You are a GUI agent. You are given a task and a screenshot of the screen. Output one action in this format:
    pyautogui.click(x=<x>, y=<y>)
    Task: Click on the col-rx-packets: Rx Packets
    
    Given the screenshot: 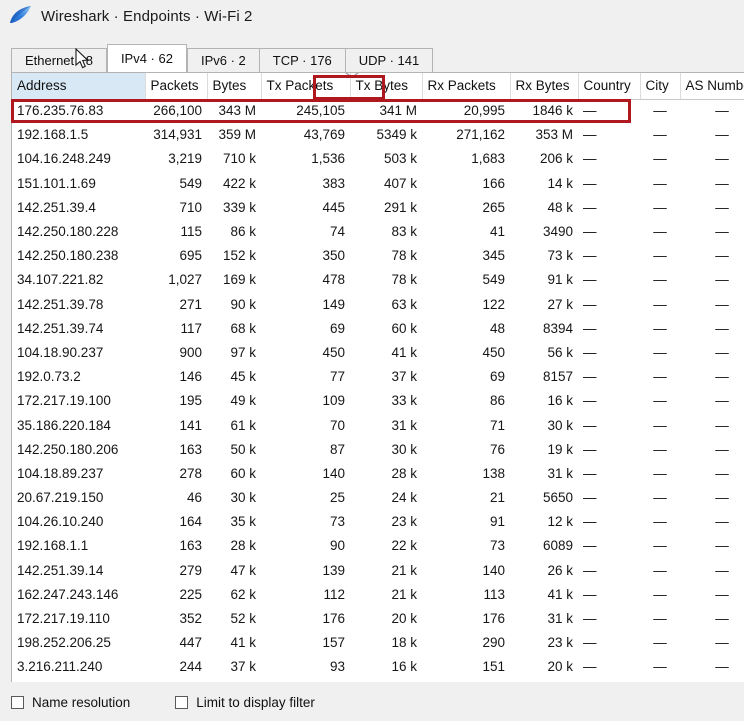 What is the action you would take?
    pyautogui.click(x=466, y=86)
    